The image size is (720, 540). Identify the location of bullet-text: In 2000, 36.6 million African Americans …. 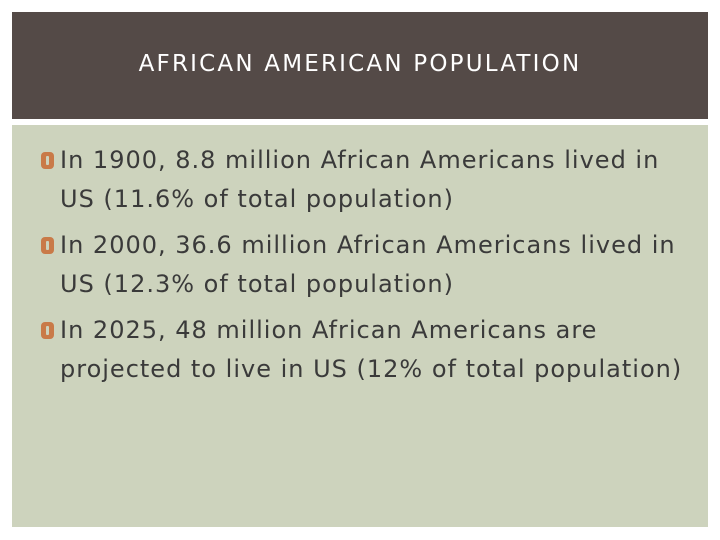
(368, 264).